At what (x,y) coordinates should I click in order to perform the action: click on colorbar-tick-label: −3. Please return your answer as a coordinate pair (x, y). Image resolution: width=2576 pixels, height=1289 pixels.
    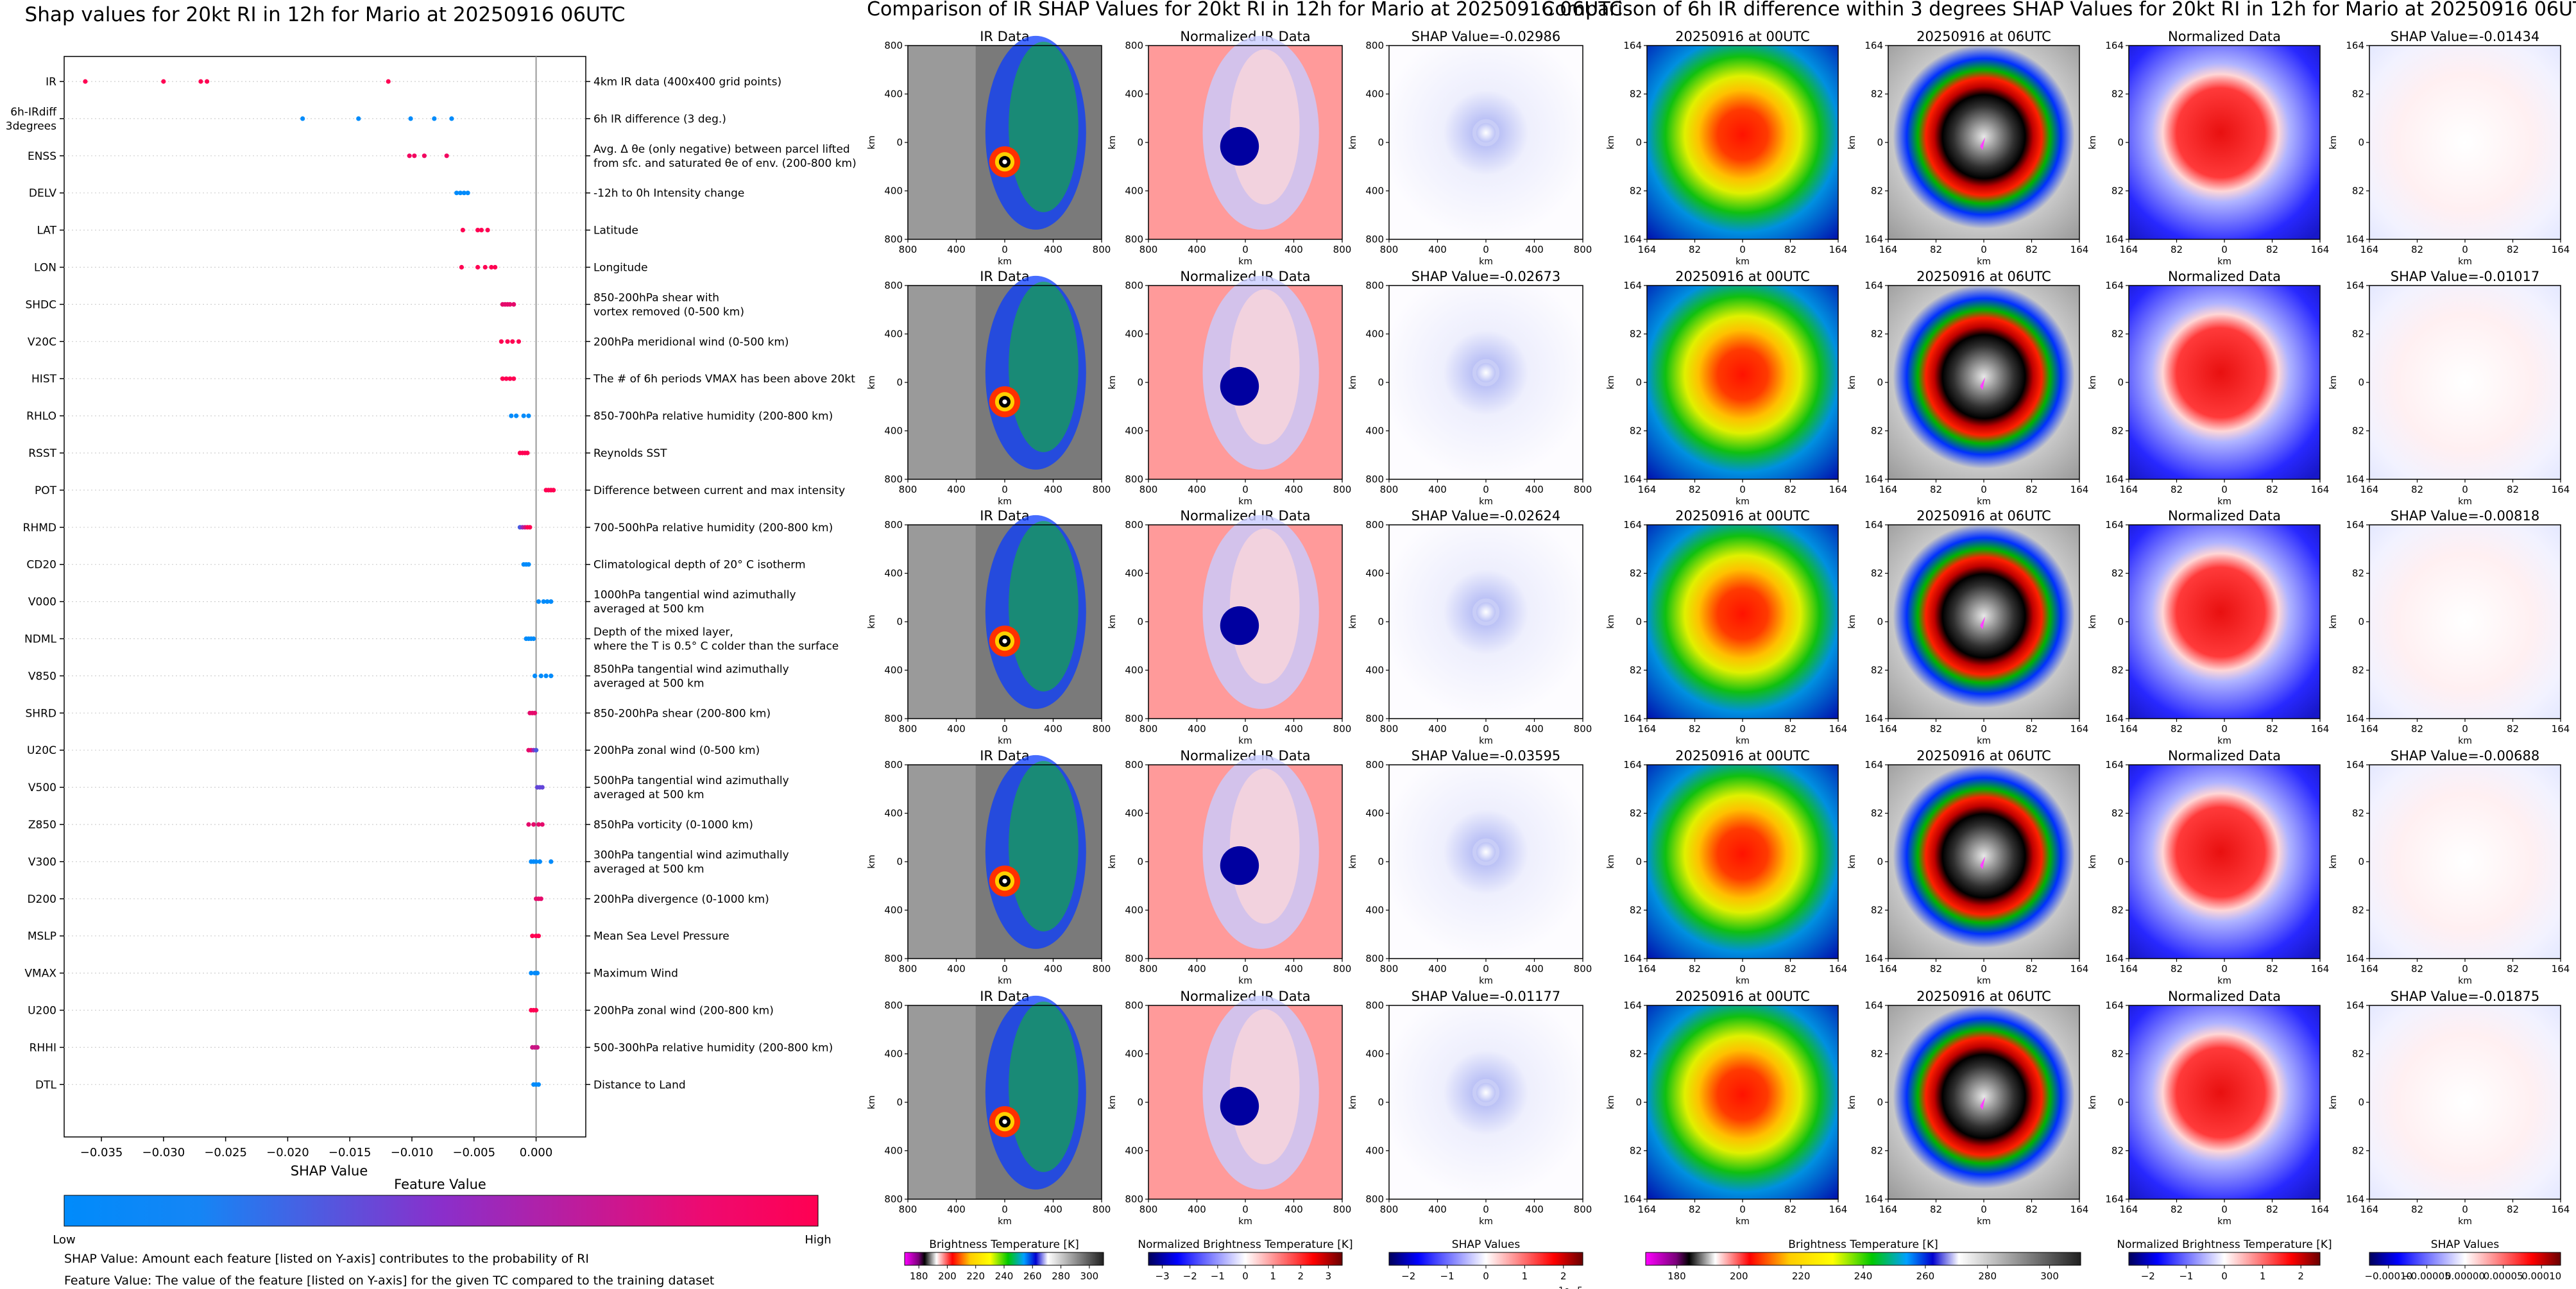
    Looking at the image, I should click on (1163, 1276).